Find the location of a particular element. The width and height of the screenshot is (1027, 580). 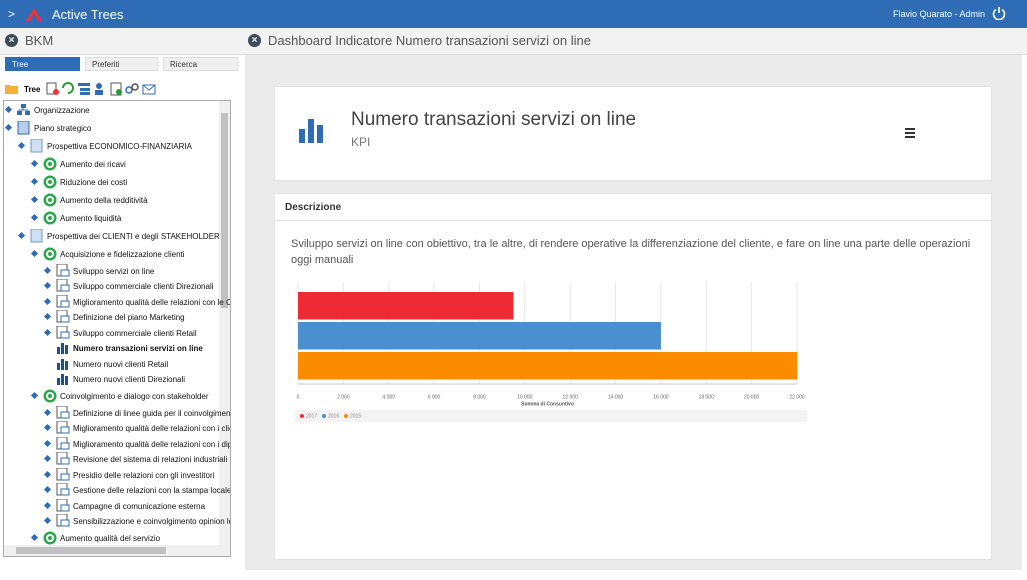

tree-node: Sviluppo commerciale clienti Direzionali is located at coordinates (128, 285).